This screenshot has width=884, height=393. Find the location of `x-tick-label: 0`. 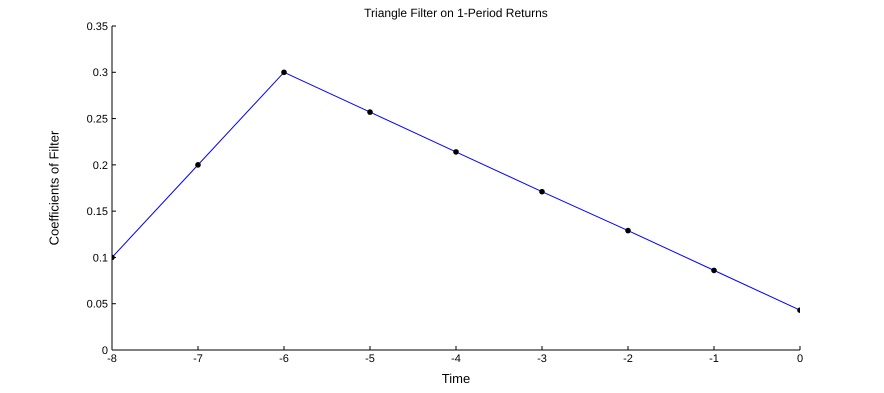

x-tick-label: 0 is located at coordinates (800, 358).